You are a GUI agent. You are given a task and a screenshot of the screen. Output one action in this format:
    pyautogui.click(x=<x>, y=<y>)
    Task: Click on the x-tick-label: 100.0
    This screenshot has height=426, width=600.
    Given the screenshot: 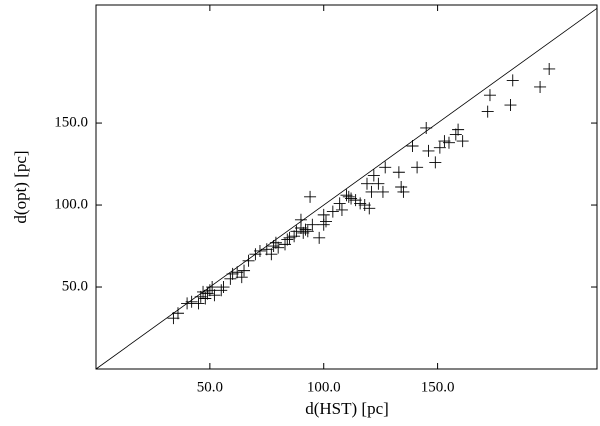 What is the action you would take?
    pyautogui.click(x=324, y=387)
    